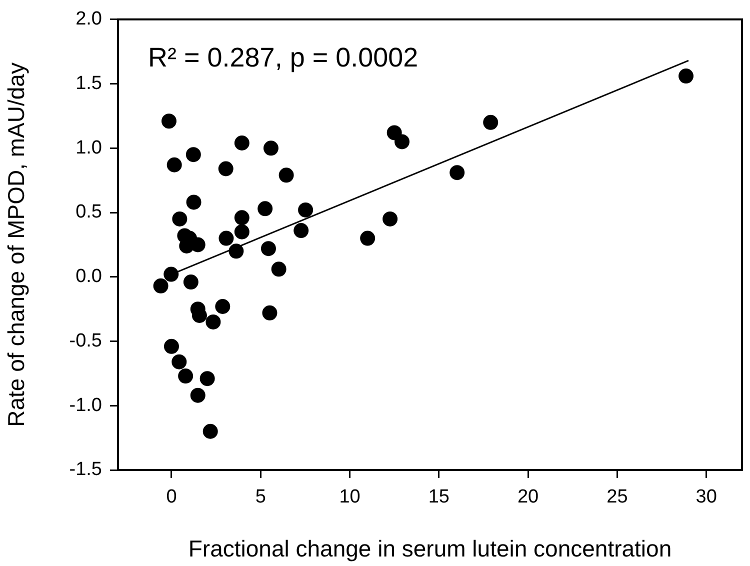  Describe the element at coordinates (439, 497) in the screenshot. I see `x-tick-label: 15` at that location.